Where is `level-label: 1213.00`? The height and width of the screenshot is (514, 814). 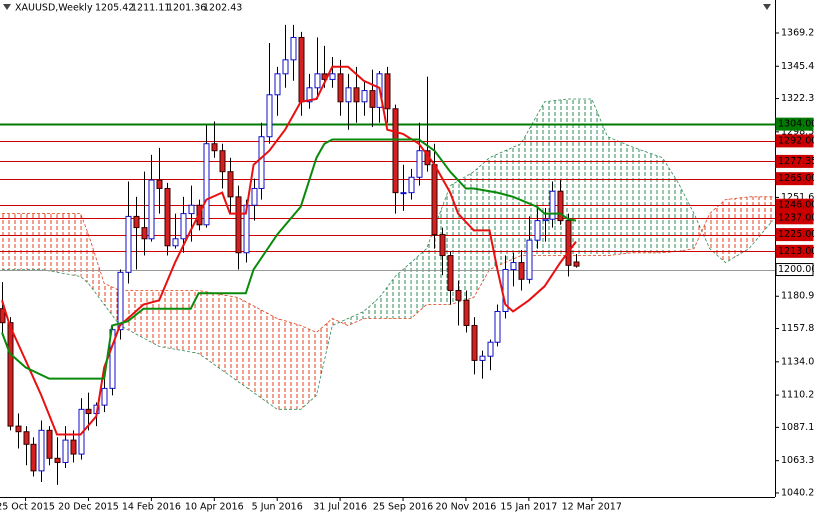 level-label: 1213.00 is located at coordinates (796, 251).